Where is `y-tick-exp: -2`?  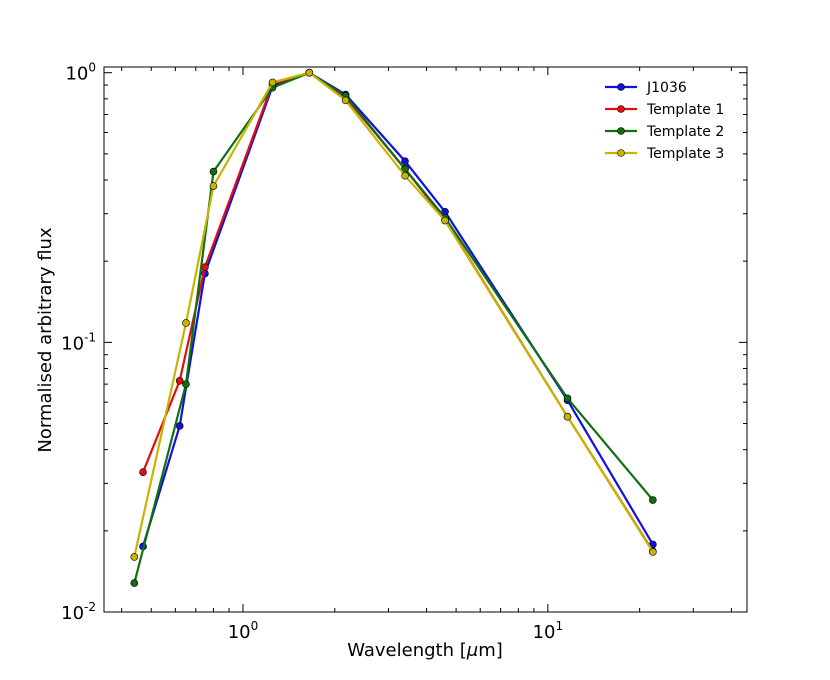
y-tick-exp: -2 is located at coordinates (90, 607).